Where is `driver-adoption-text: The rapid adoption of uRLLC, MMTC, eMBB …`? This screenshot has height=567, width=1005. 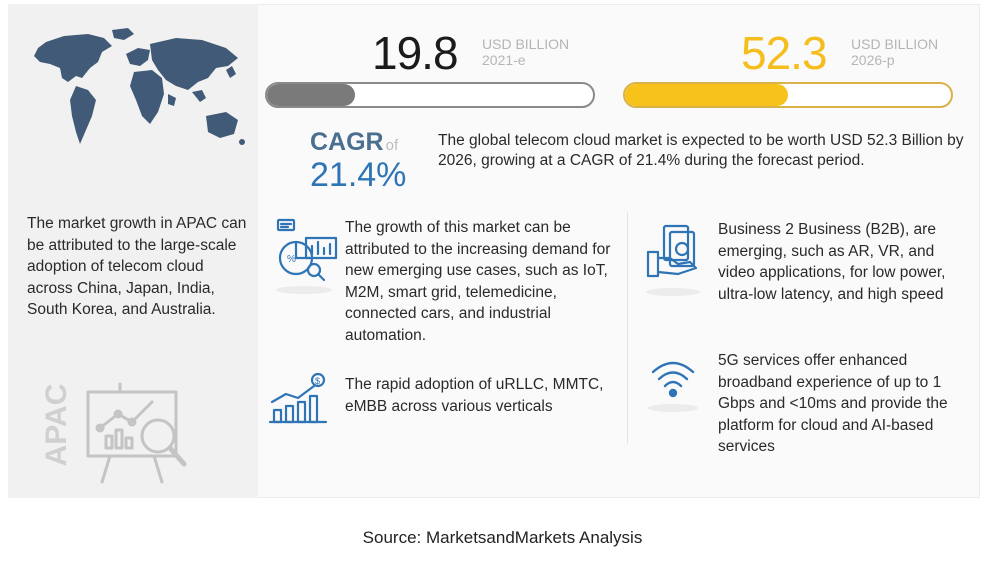
driver-adoption-text: The rapid adoption of uRLLC, MMTC, eMBB … is located at coordinates (474, 395).